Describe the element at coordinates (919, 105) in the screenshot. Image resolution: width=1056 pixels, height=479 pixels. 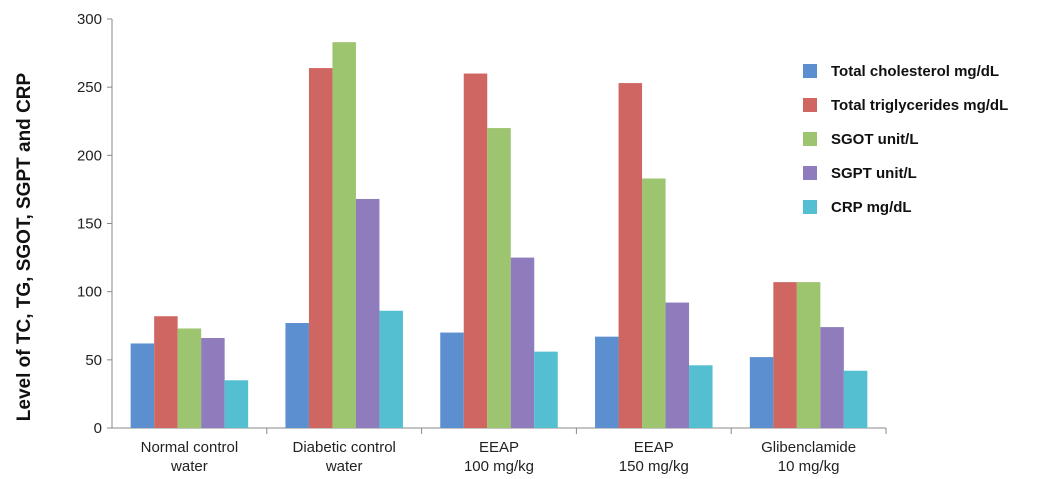
I see `legend-entry: Total triglycerides mg/dL` at that location.